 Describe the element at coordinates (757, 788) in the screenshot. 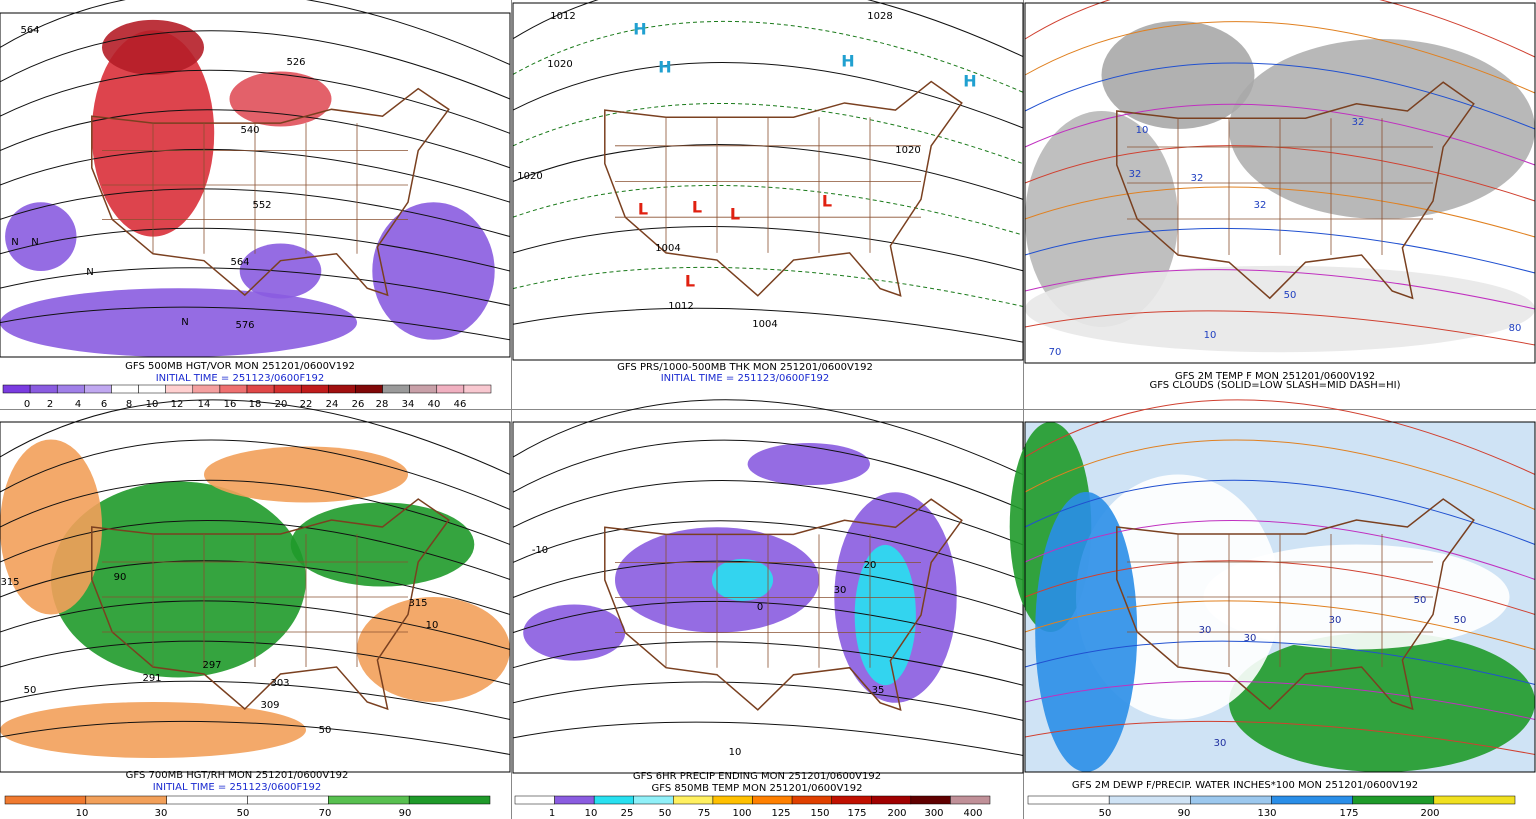

I see `caption: GFS 850MB TEMP MON 251201/0600V192` at that location.